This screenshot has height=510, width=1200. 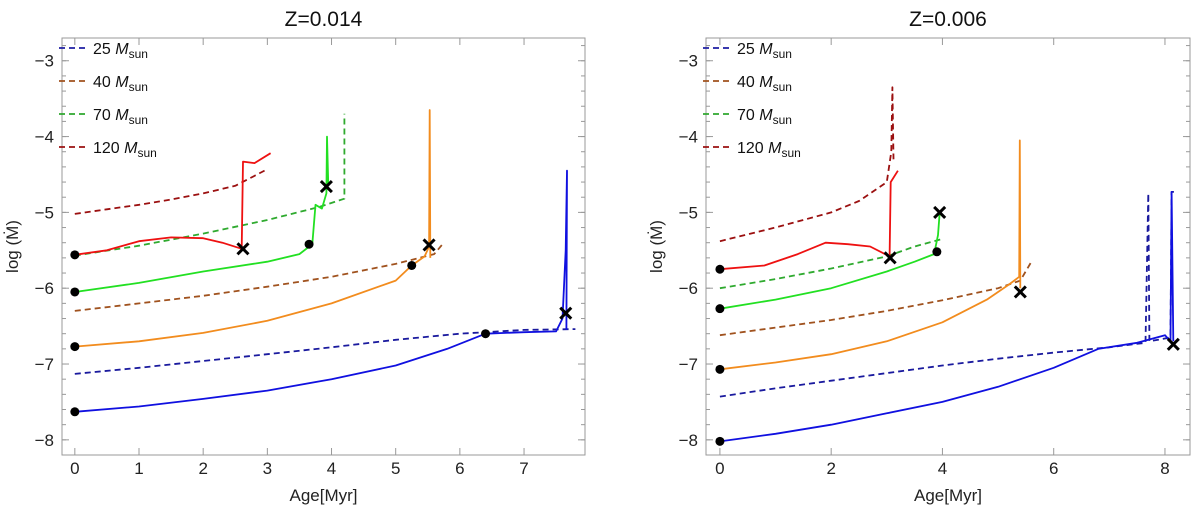 I want to click on x-tick-label: 7, so click(x=523, y=468).